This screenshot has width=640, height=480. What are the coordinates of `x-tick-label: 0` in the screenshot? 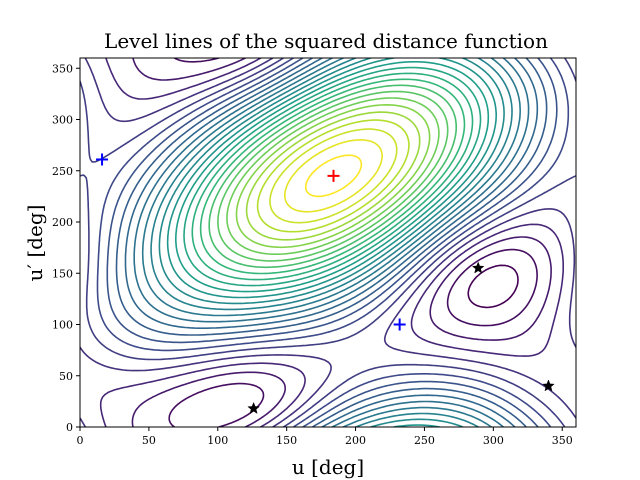 It's located at (80, 440).